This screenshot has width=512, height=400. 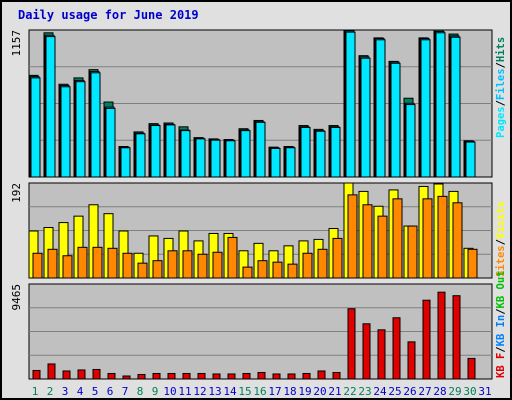 I want to click on day-label-23: 23, so click(x=364, y=391).